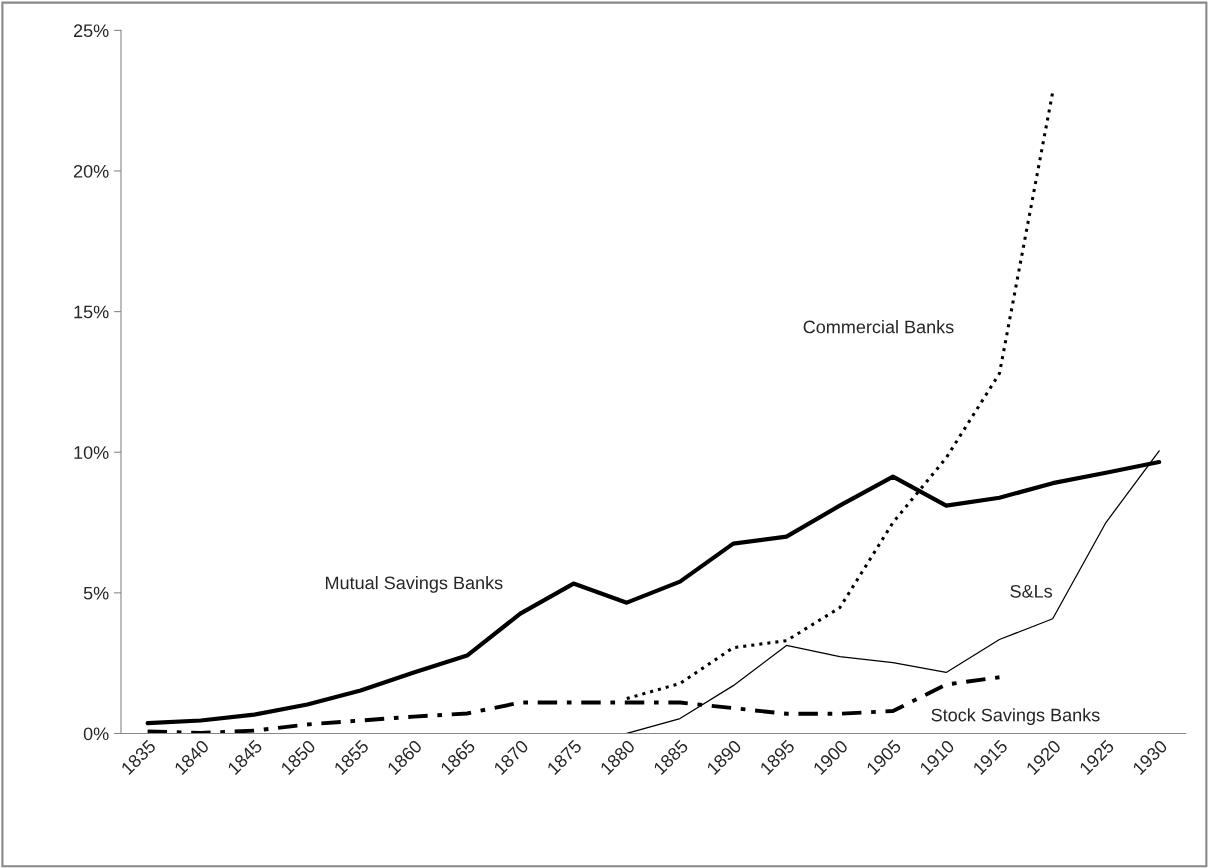 This screenshot has width=1210, height=868. Describe the element at coordinates (96, 593) in the screenshot. I see `y-tick-label: 5%` at that location.